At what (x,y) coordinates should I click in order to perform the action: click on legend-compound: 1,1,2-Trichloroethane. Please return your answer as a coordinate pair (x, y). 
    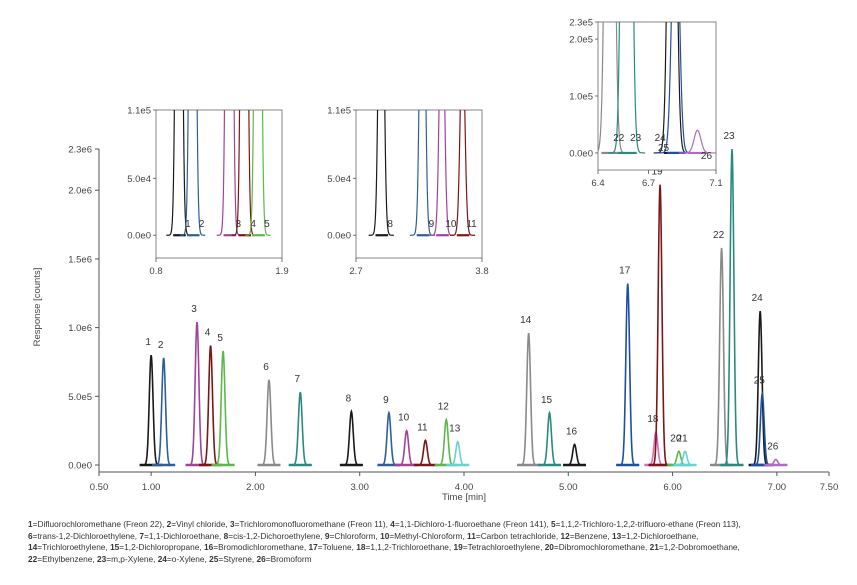
    Looking at the image, I should click on (409, 547).